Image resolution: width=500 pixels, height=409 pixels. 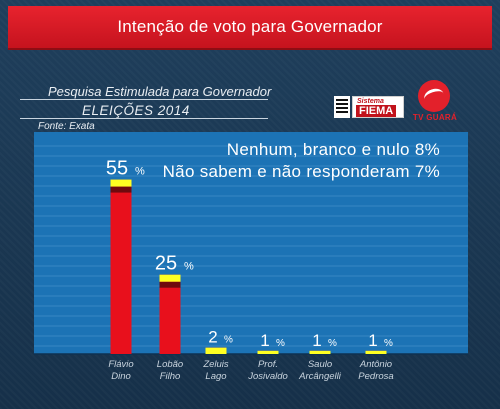 I want to click on tick-label: Pedrosa, so click(x=375, y=376).